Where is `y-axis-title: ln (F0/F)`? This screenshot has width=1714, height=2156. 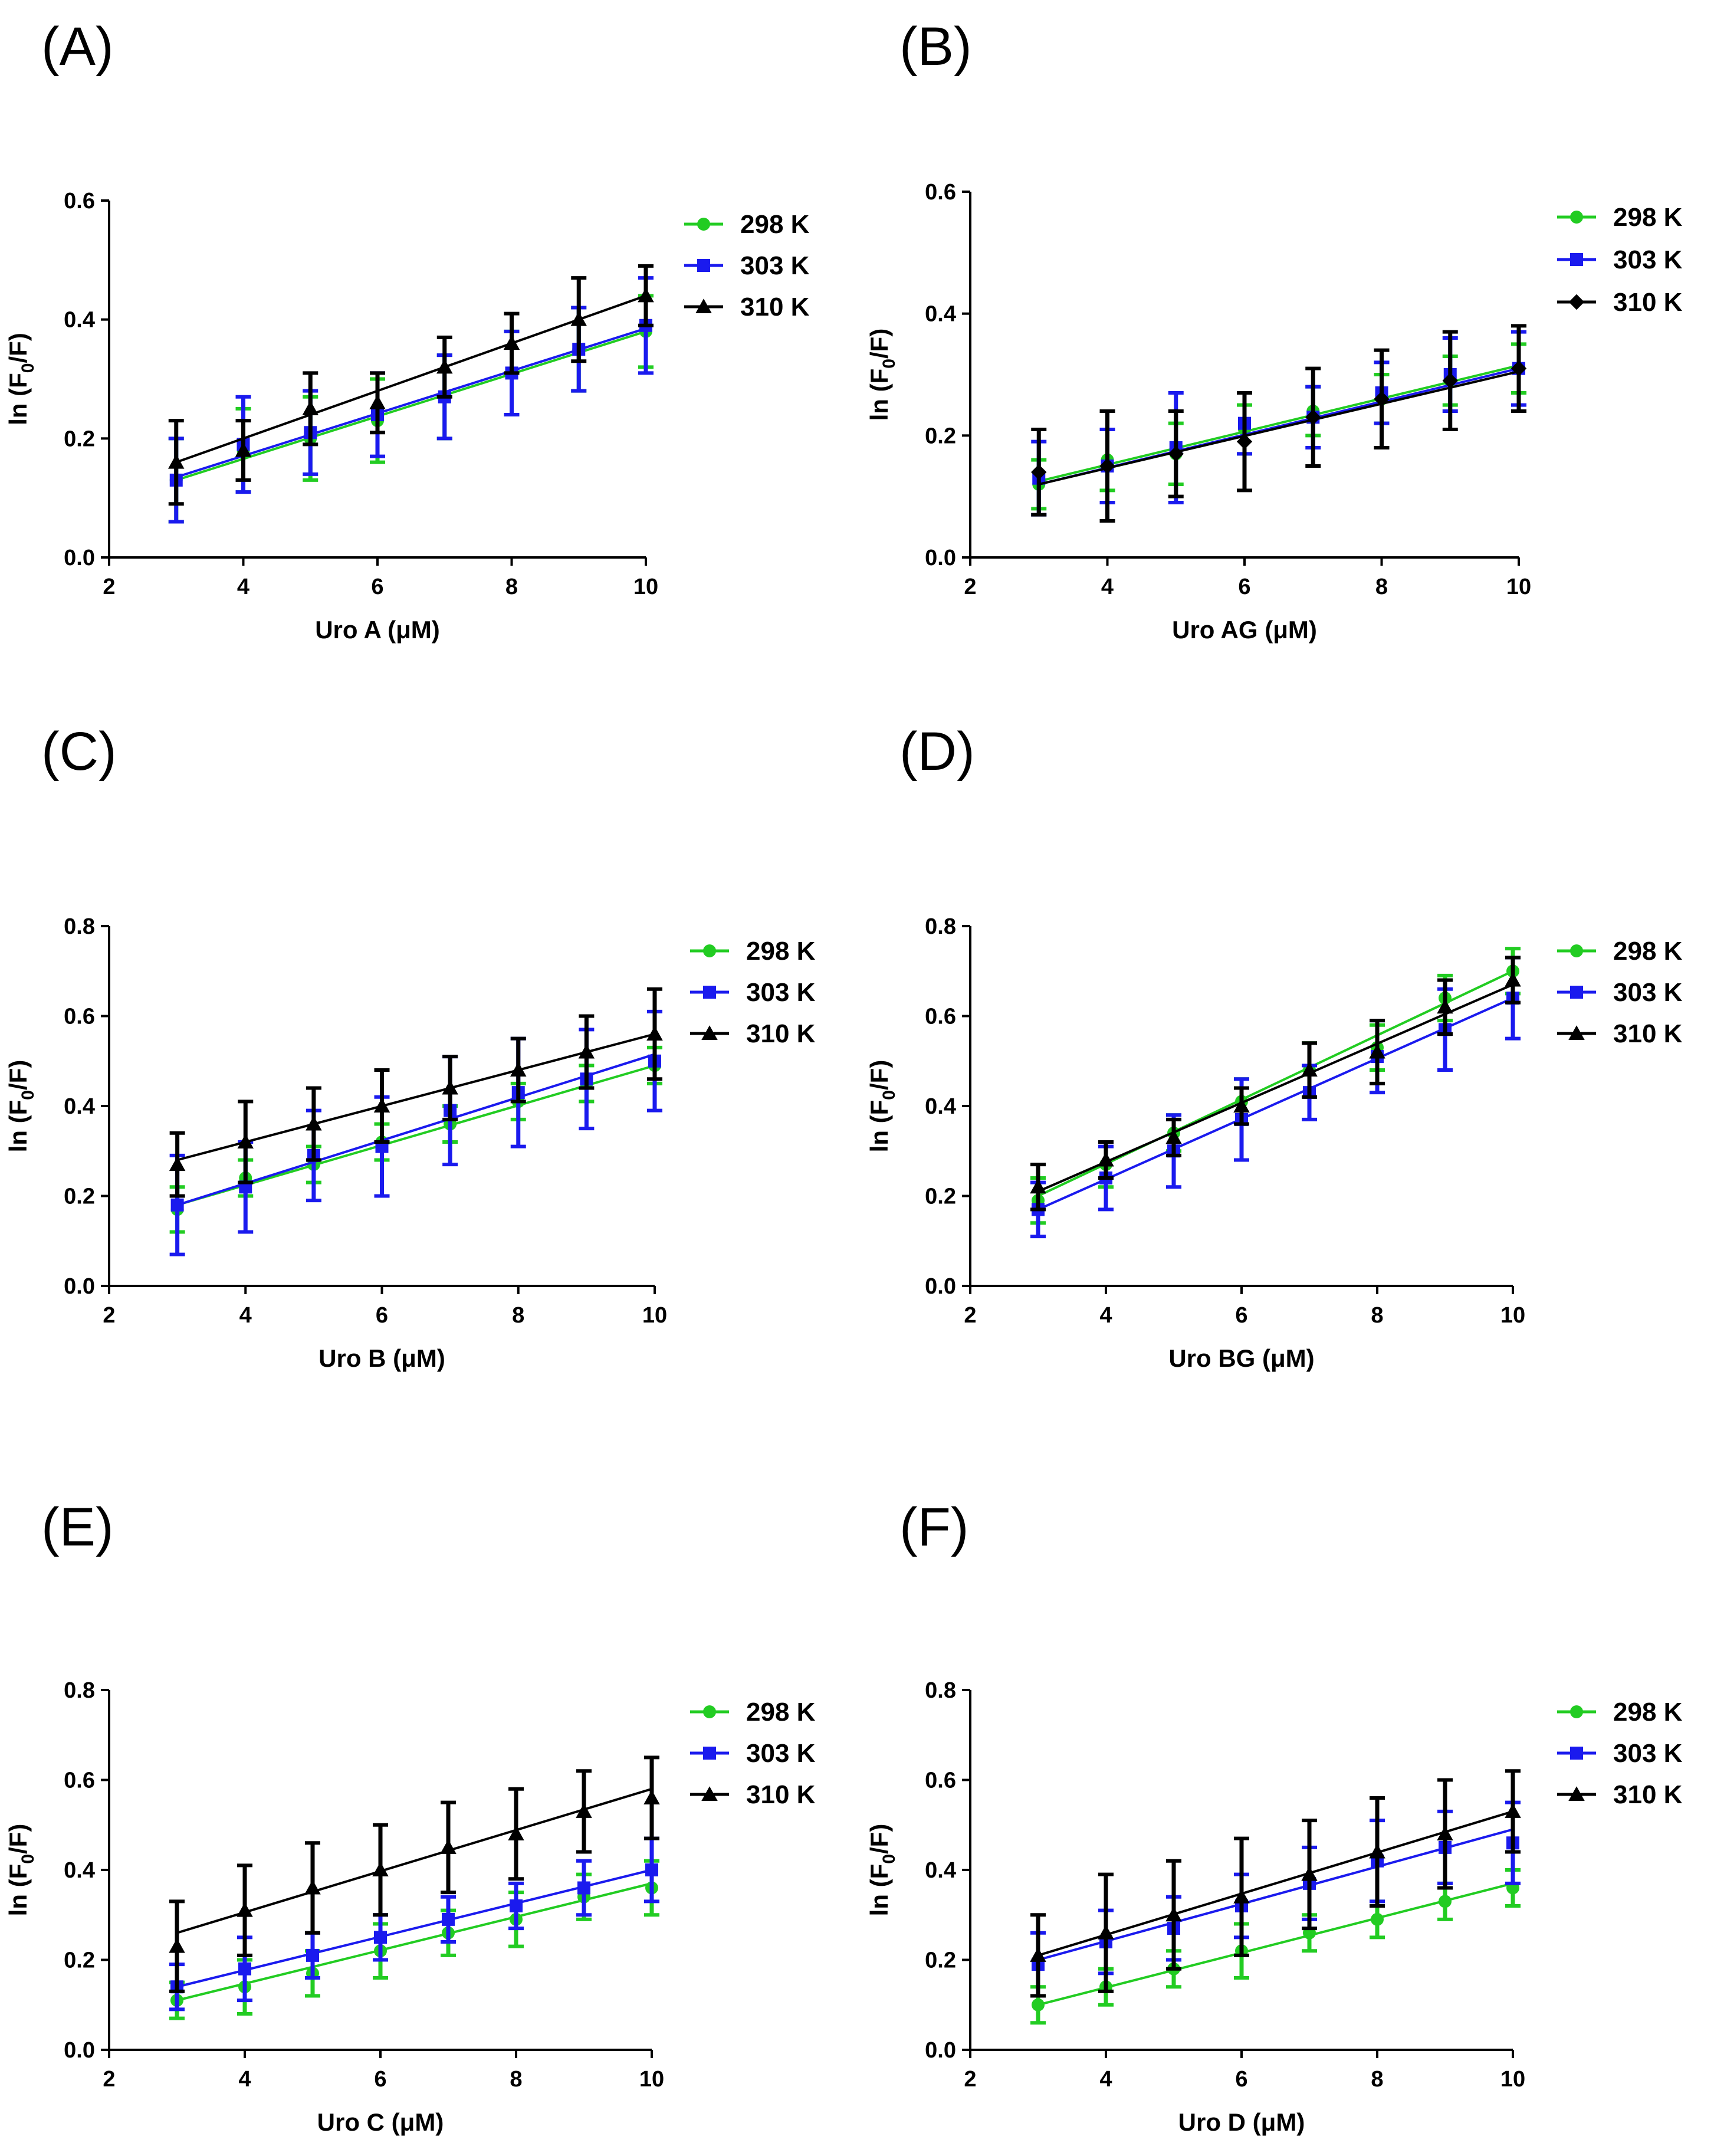
y-axis-title: ln (F0/F) is located at coordinates (882, 1107).